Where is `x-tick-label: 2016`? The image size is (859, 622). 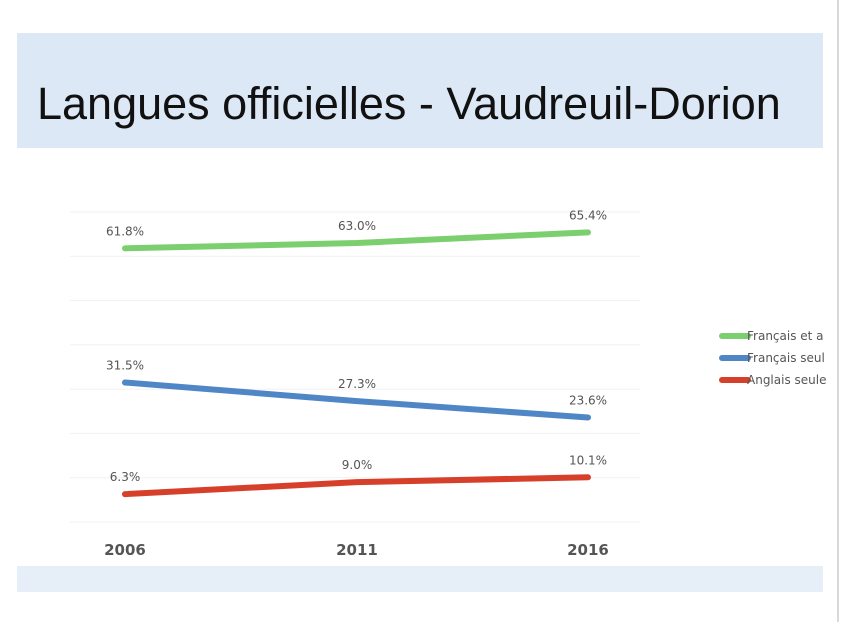 x-tick-label: 2016 is located at coordinates (588, 550).